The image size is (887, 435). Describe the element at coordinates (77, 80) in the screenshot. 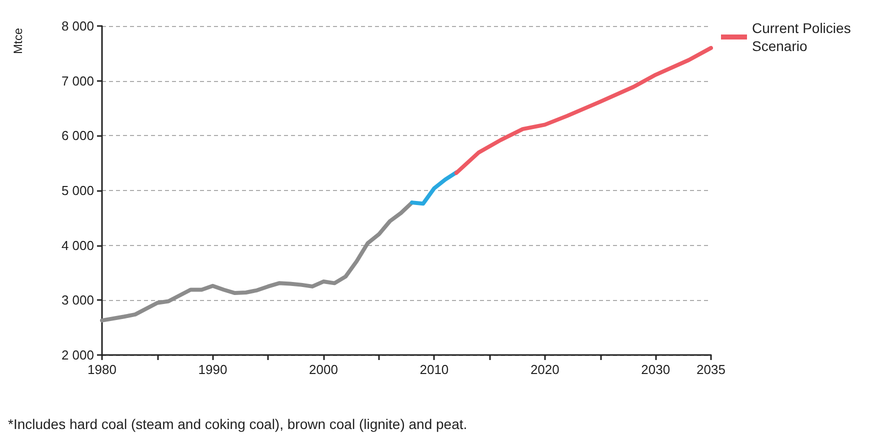

I see `y-tick-label: 7 000` at that location.